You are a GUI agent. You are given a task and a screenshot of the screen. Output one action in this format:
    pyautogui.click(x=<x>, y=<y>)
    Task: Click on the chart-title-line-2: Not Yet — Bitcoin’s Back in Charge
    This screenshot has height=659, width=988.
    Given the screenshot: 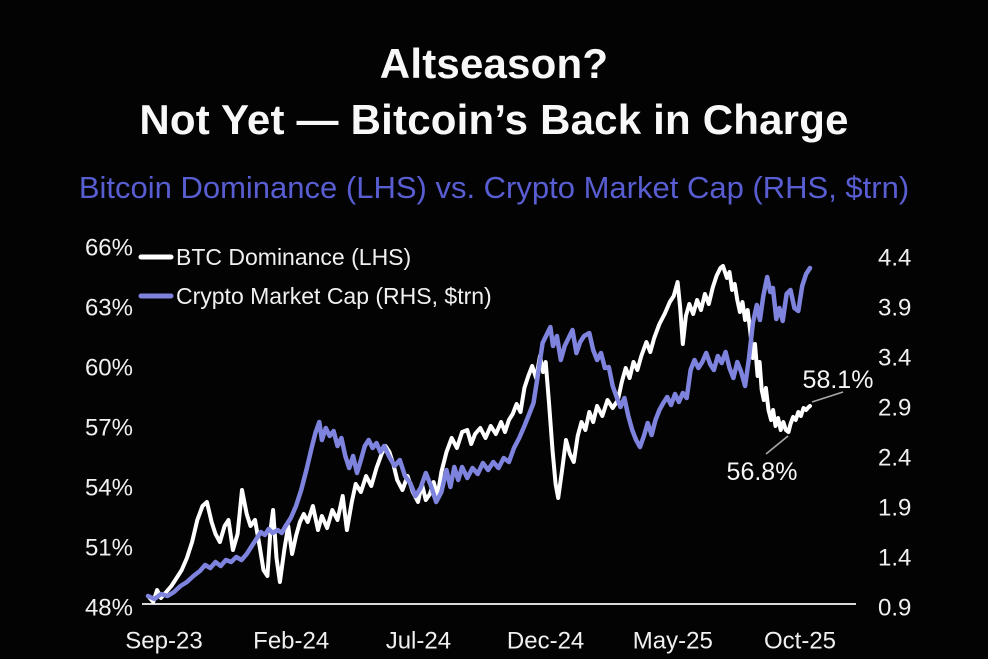 What is the action you would take?
    pyautogui.click(x=494, y=119)
    